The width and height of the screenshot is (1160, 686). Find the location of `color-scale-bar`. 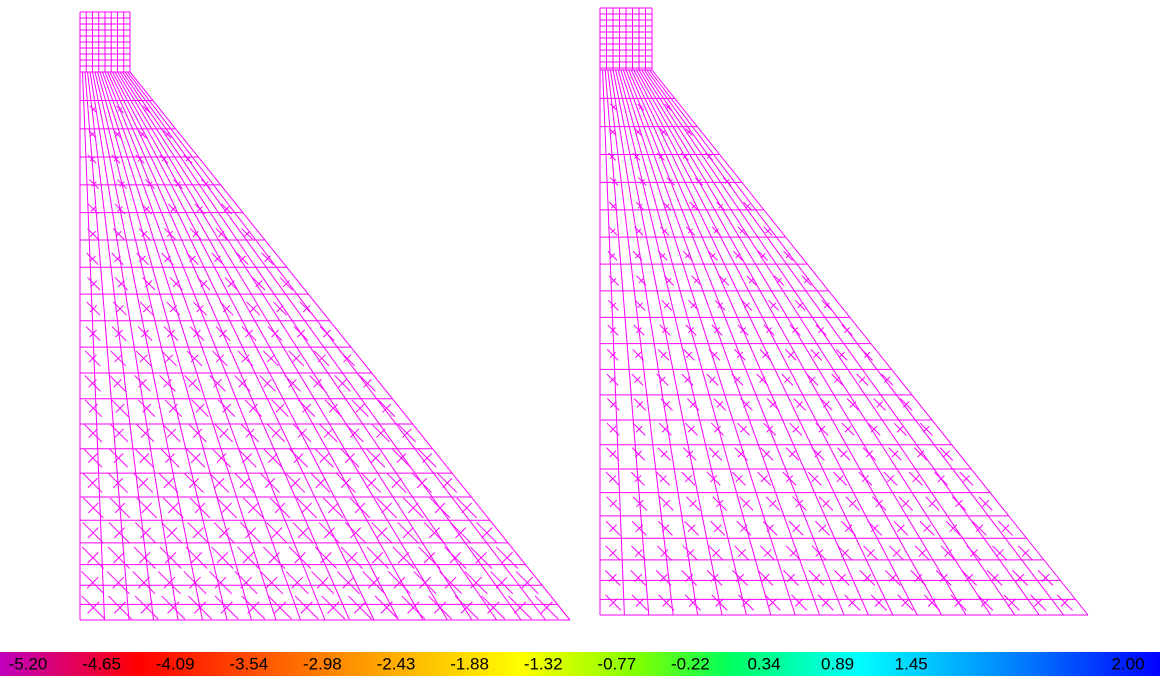

color-scale-bar is located at coordinates (580, 664).